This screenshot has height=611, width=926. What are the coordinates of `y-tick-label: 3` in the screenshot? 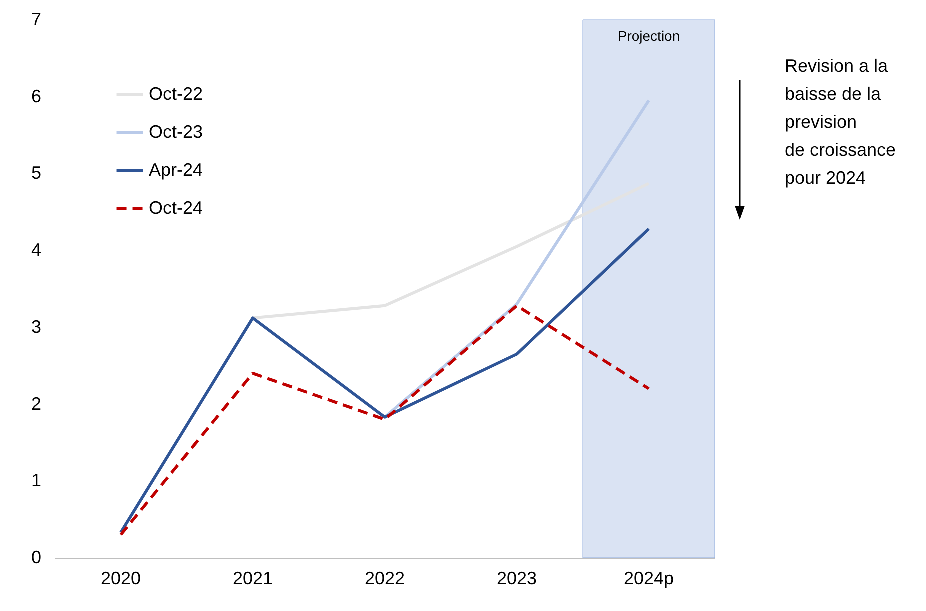 It's located at (36, 326).